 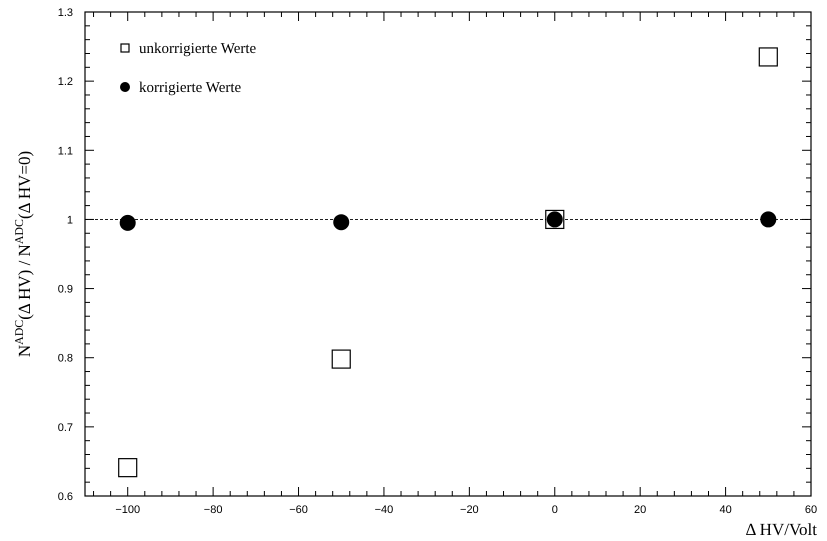 What do you see at coordinates (65, 358) in the screenshot?
I see `y-tick-label: 0.8` at bounding box center [65, 358].